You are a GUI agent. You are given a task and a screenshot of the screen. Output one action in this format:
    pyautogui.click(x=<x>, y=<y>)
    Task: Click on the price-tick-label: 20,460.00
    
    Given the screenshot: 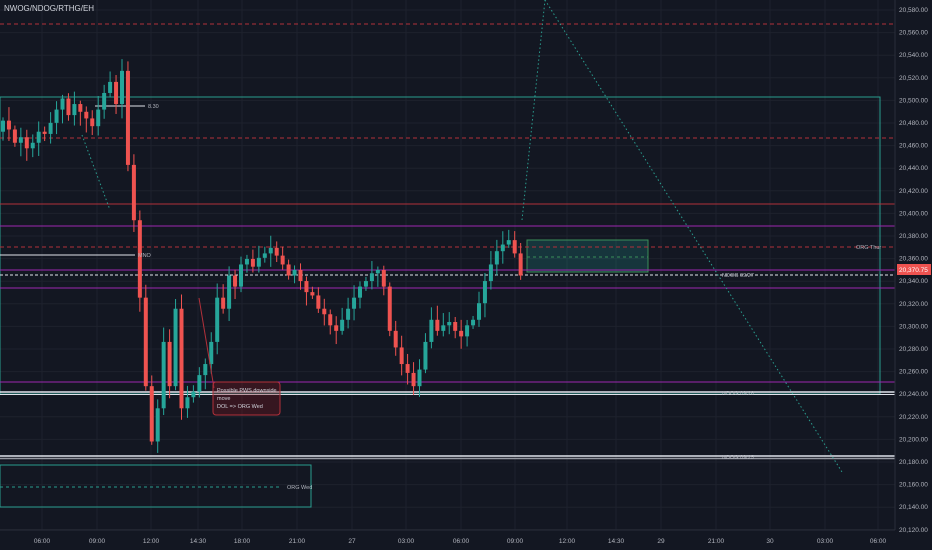 What is the action you would take?
    pyautogui.click(x=913, y=146)
    